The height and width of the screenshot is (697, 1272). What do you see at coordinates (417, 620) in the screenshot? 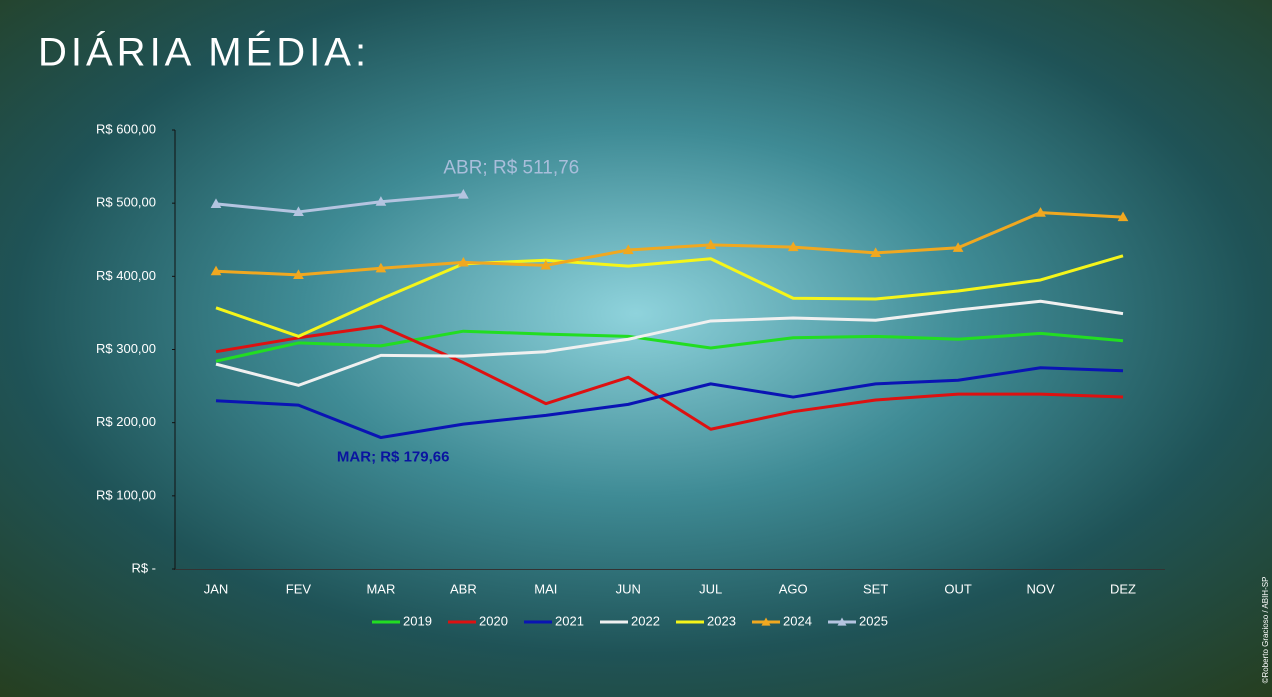
I see `legend-label: 2019` at bounding box center [417, 620].